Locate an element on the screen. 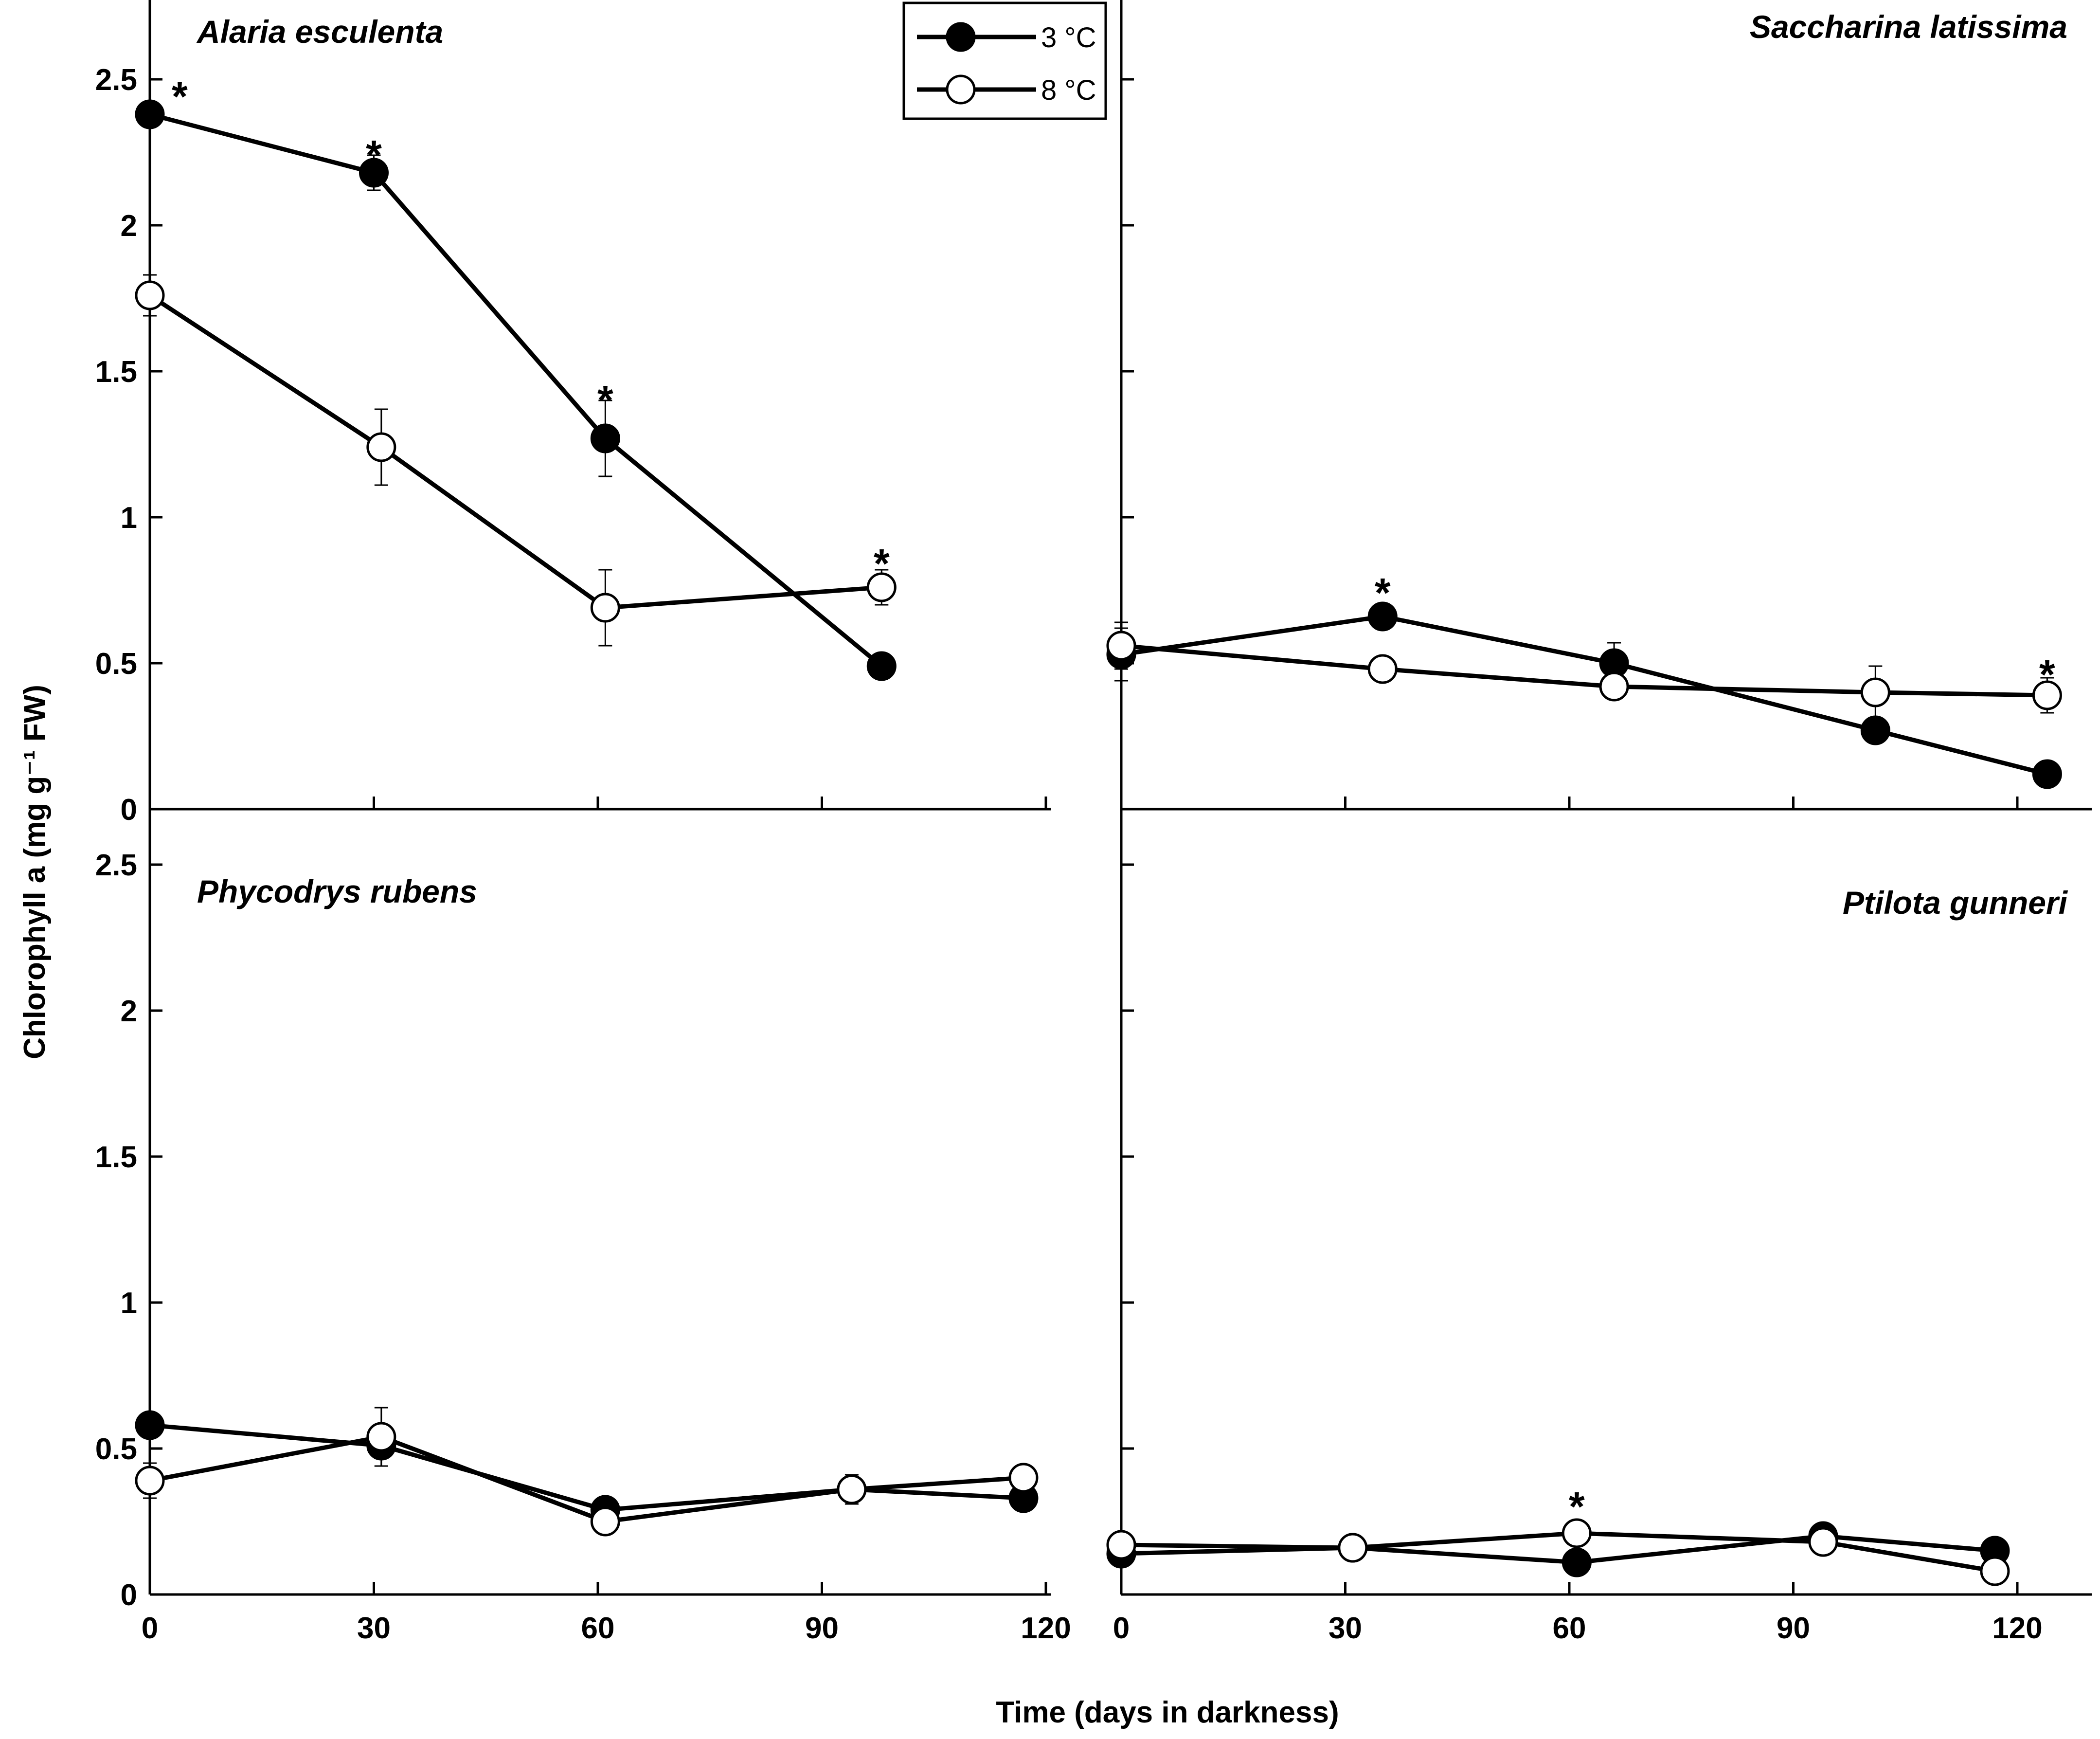 This screenshot has height=1739, width=2100. series-line-3c is located at coordinates (516, 390).